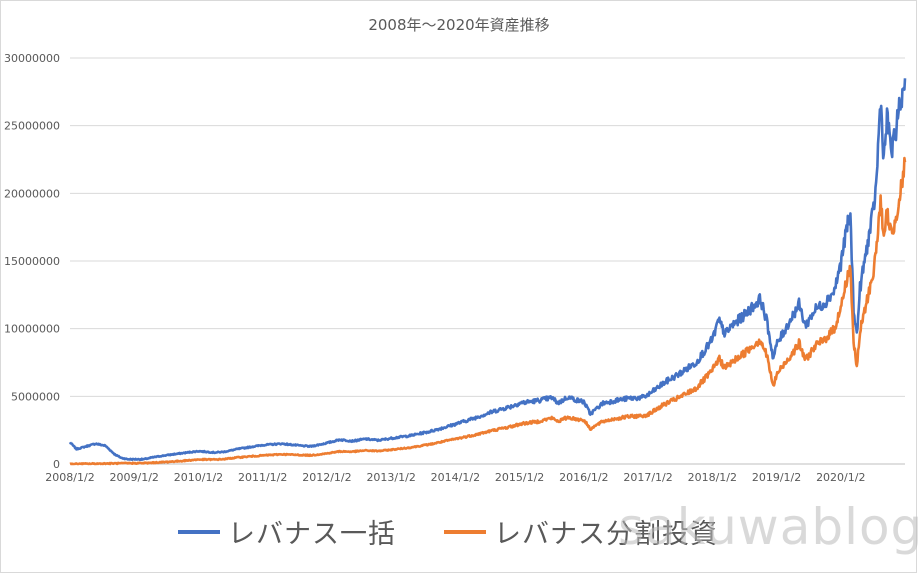 Image resolution: width=918 pixels, height=574 pixels. What do you see at coordinates (69, 477) in the screenshot?
I see `x-tick-label: 2008/1/2` at bounding box center [69, 477].